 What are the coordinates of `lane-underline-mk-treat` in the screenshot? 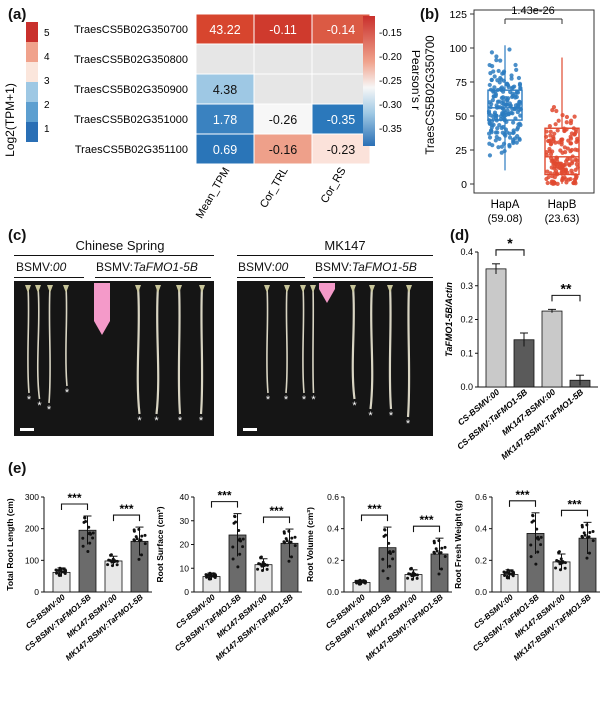 It's located at (373, 277).